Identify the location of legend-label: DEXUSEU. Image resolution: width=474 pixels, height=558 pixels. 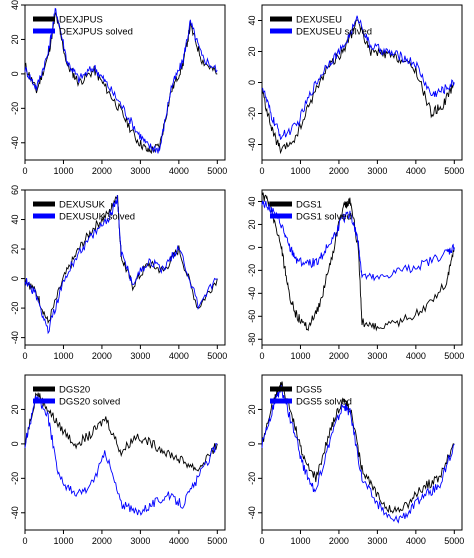
(319, 20).